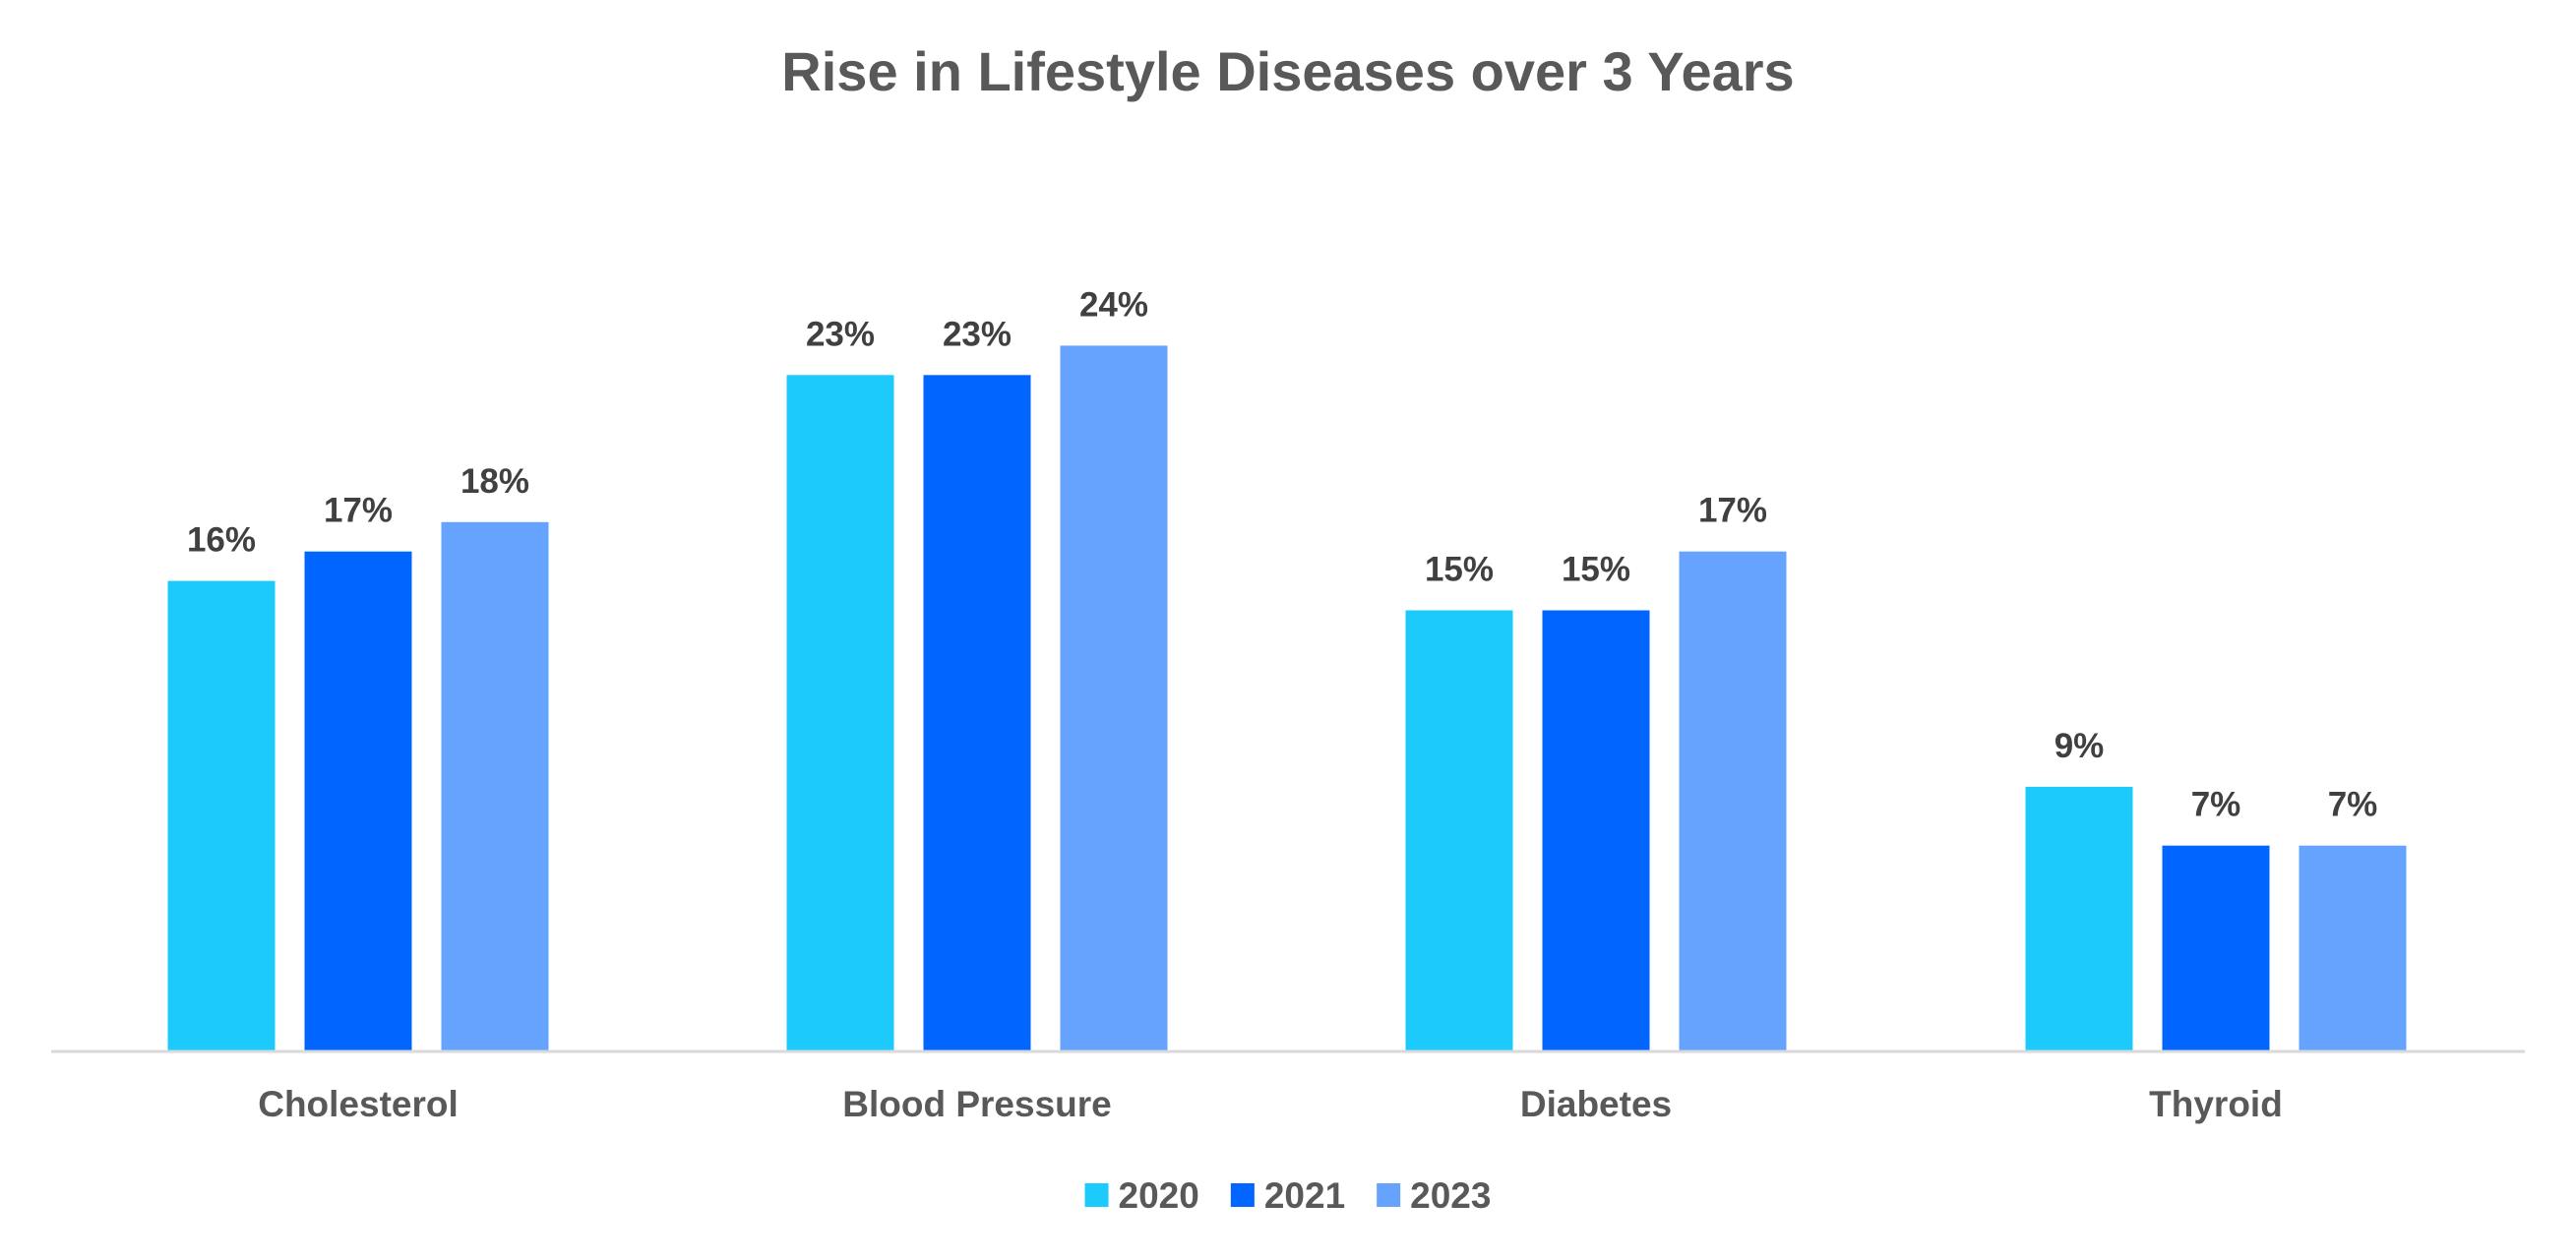  I want to click on category-label-cholesterol: Cholesterol, so click(359, 1104).